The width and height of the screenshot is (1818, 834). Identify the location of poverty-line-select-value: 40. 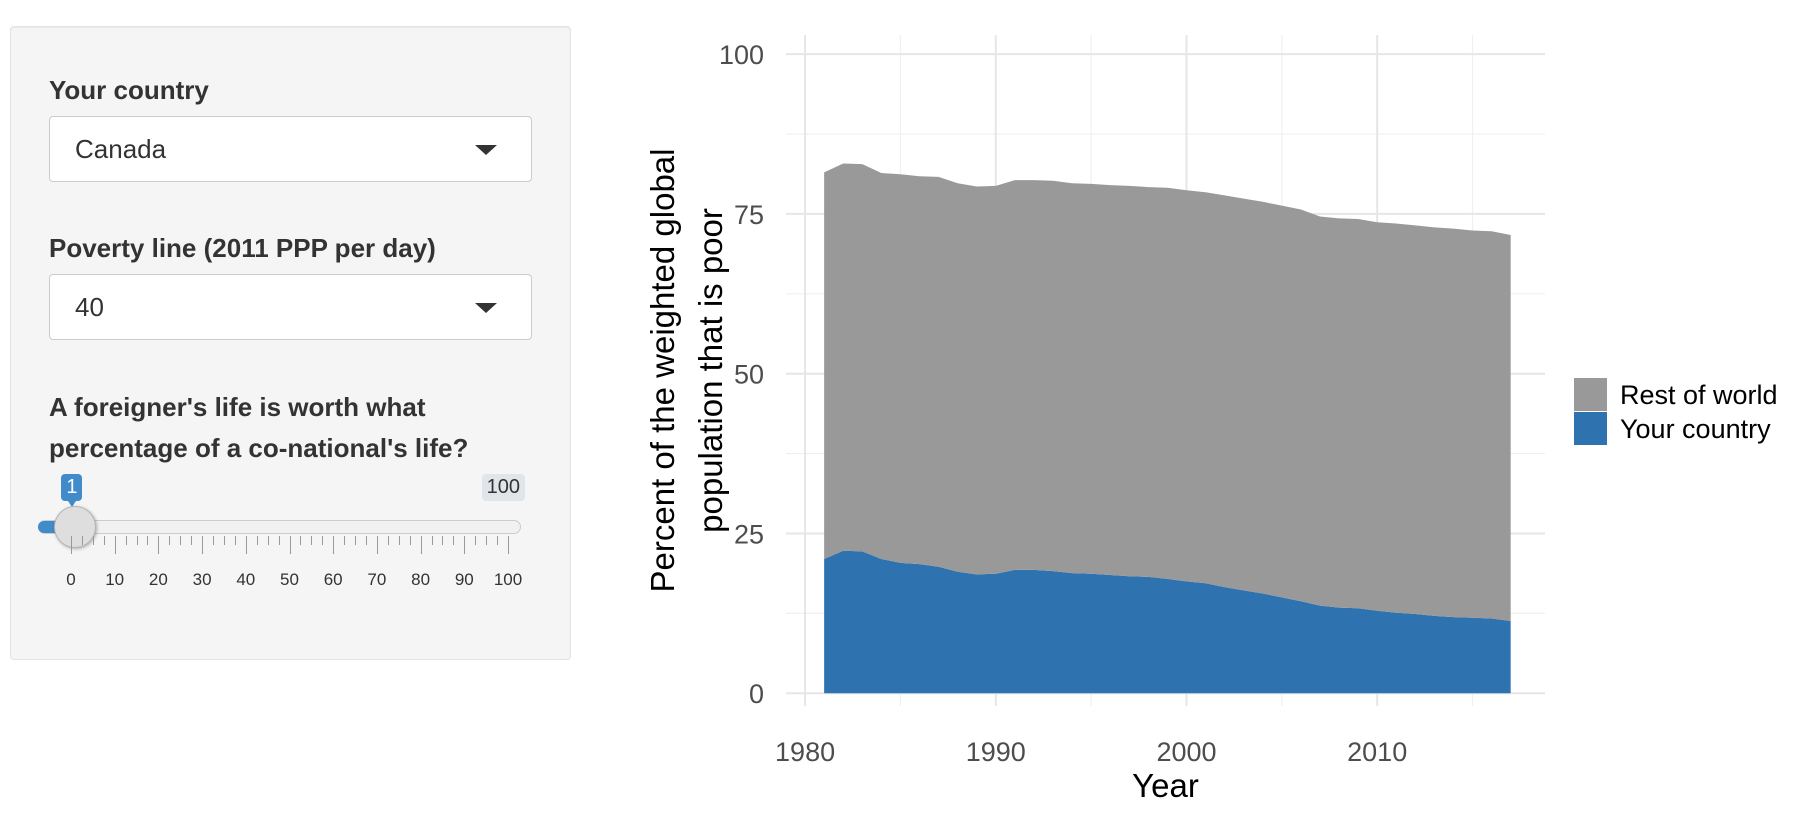
(89, 307).